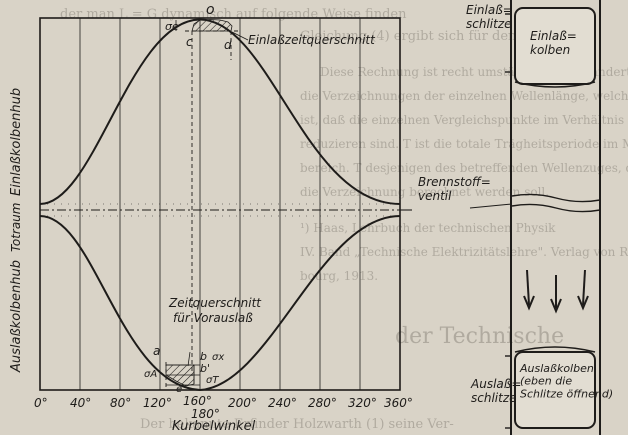 The width and height of the screenshot is (628, 435). I want to click on label-dead-space: Totraum, so click(16, 227).